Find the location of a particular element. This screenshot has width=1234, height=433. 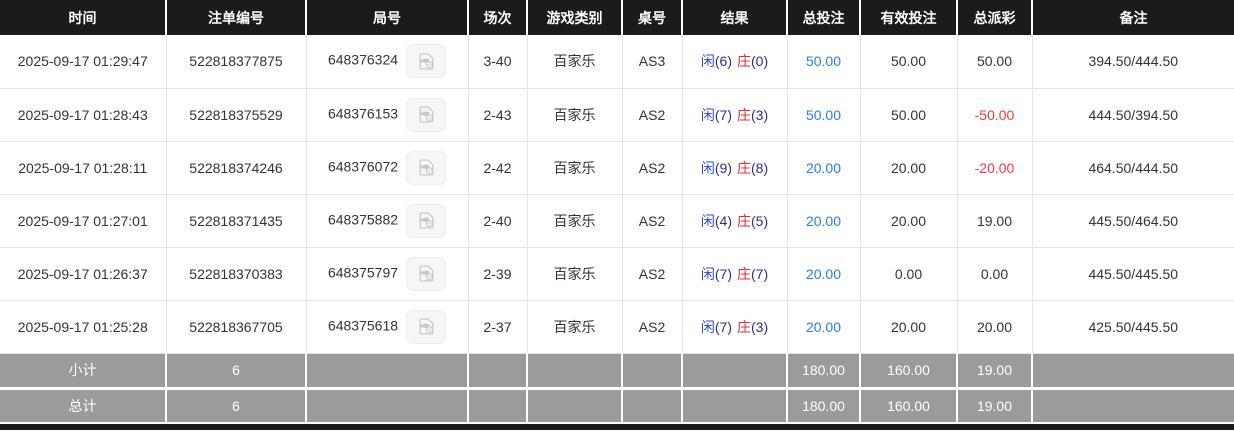

cell-remark: 444.50/394.50 is located at coordinates (1133, 115).